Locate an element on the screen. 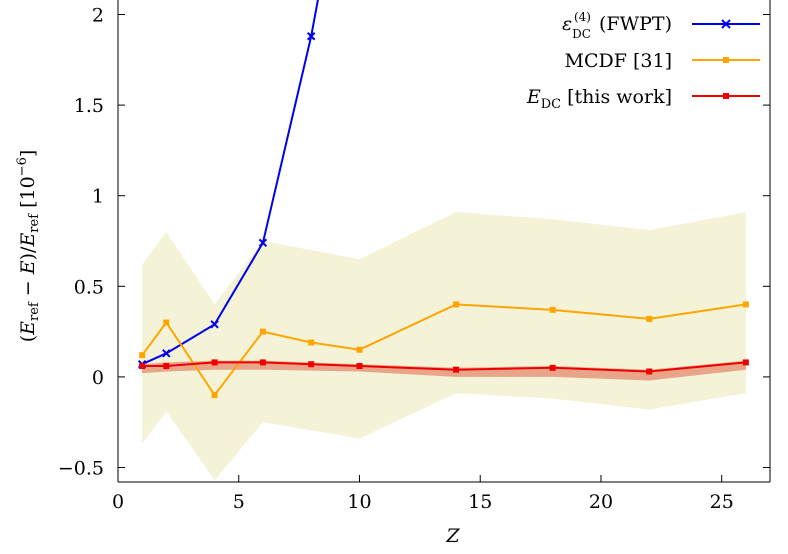 The image size is (788, 554). x-axis-label: Z is located at coordinates (452, 536).